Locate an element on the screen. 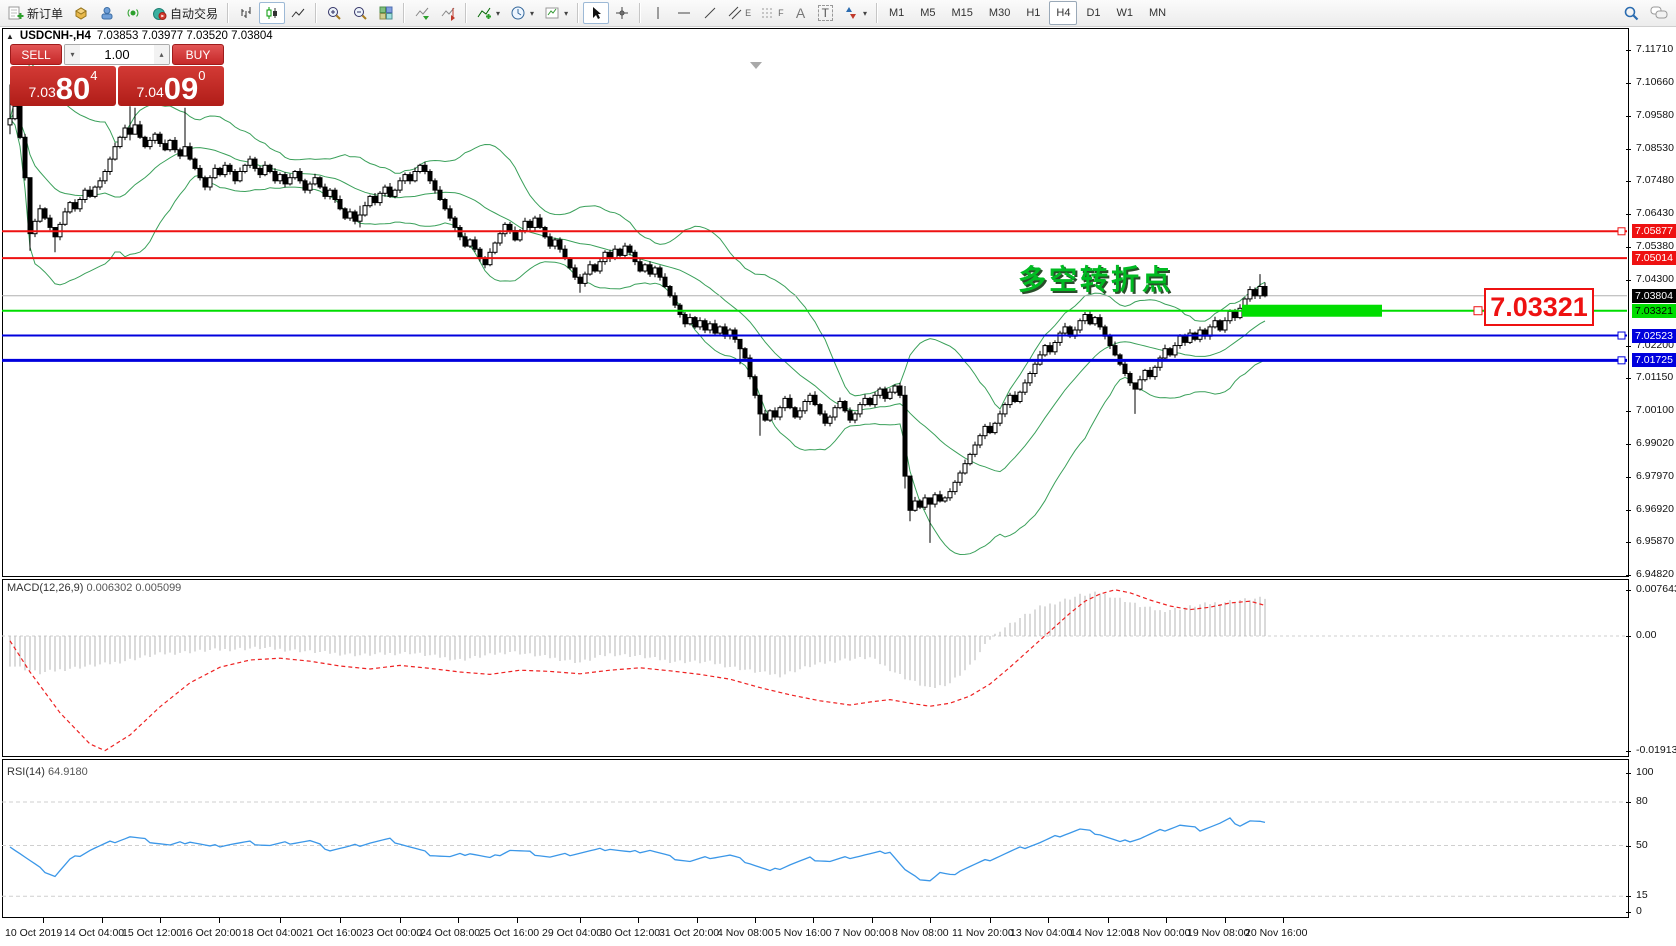 The width and height of the screenshot is (1676, 946). autoscroll-button is located at coordinates (422, 13).